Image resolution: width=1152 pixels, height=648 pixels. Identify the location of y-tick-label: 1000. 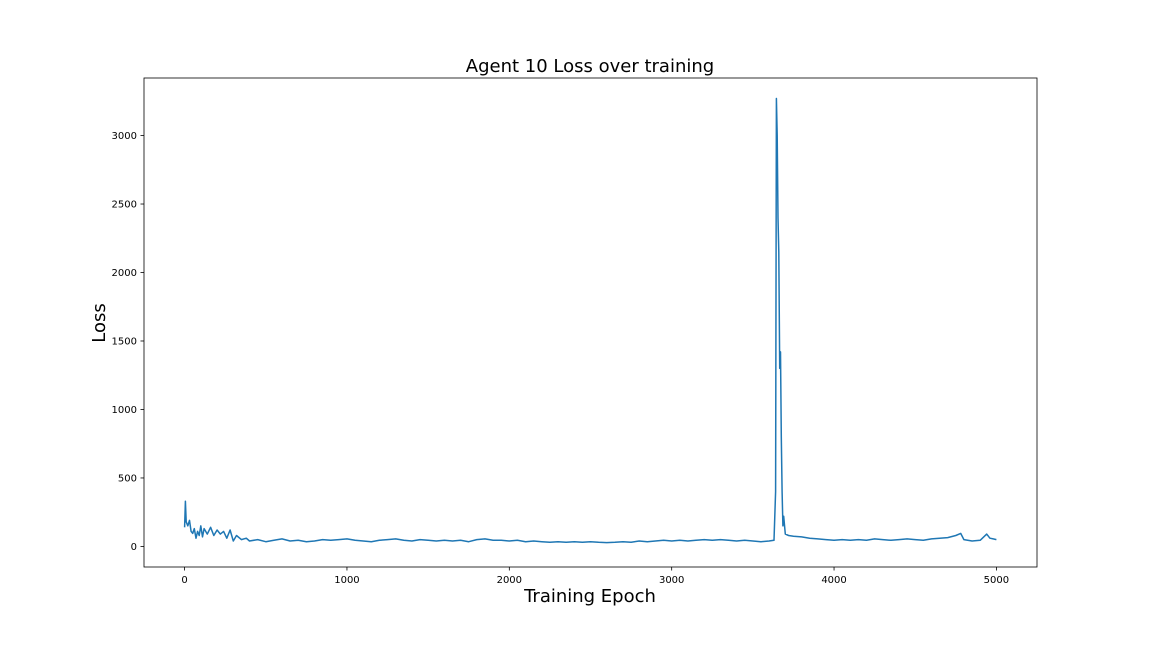
(124, 410).